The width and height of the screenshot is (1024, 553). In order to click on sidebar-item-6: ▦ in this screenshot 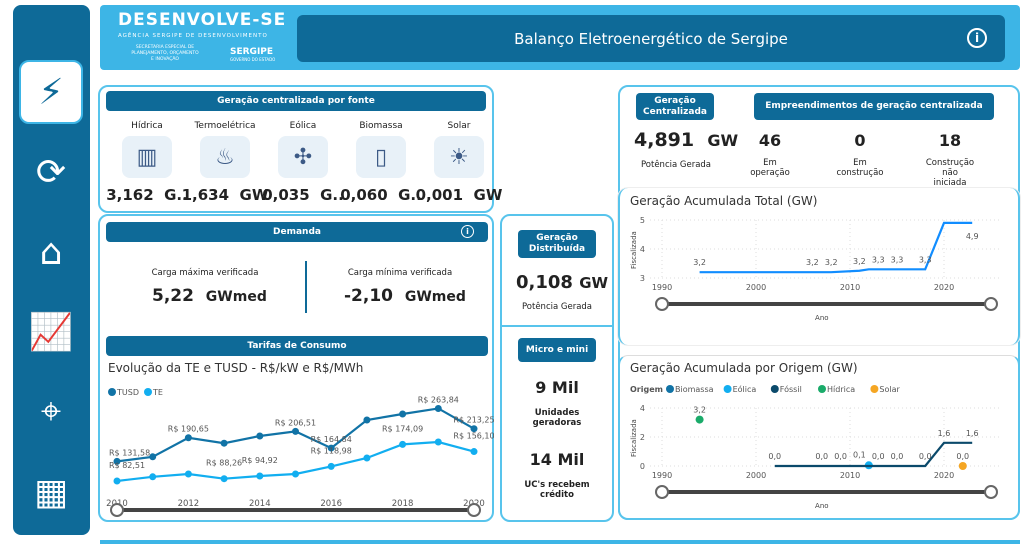, I will do `click(51, 492)`.